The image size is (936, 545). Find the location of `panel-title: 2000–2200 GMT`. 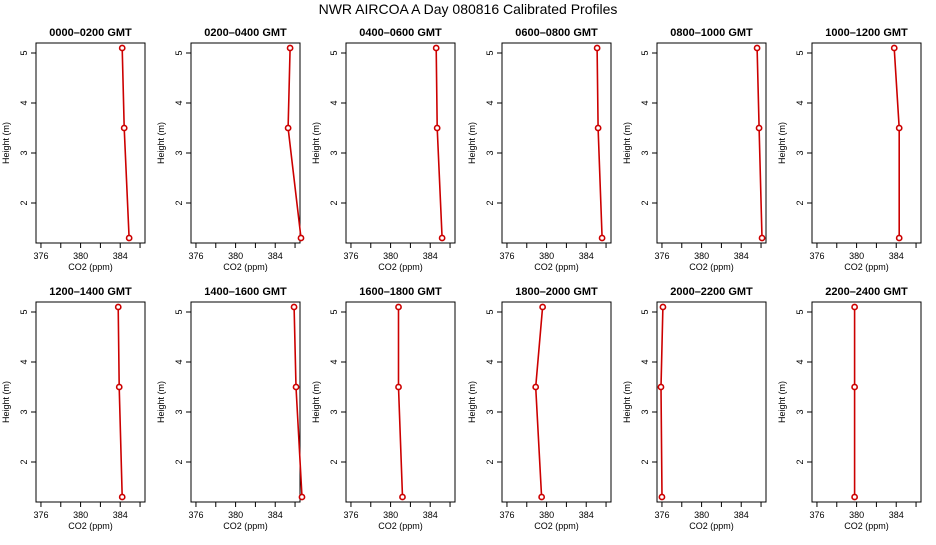

panel-title: 2000–2200 GMT is located at coordinates (711, 292).